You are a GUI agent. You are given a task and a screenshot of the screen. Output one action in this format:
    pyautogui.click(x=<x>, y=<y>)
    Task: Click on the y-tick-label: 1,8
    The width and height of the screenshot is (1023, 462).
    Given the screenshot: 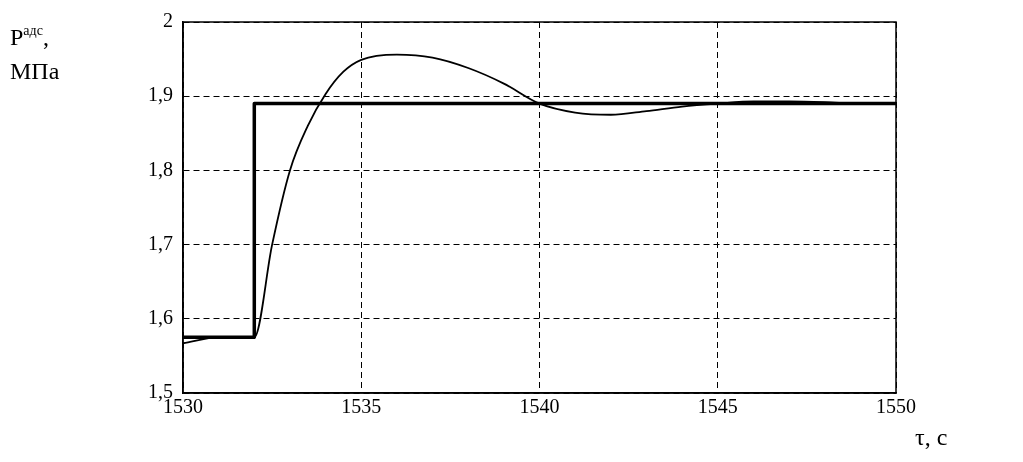 What is the action you would take?
    pyautogui.click(x=160, y=168)
    